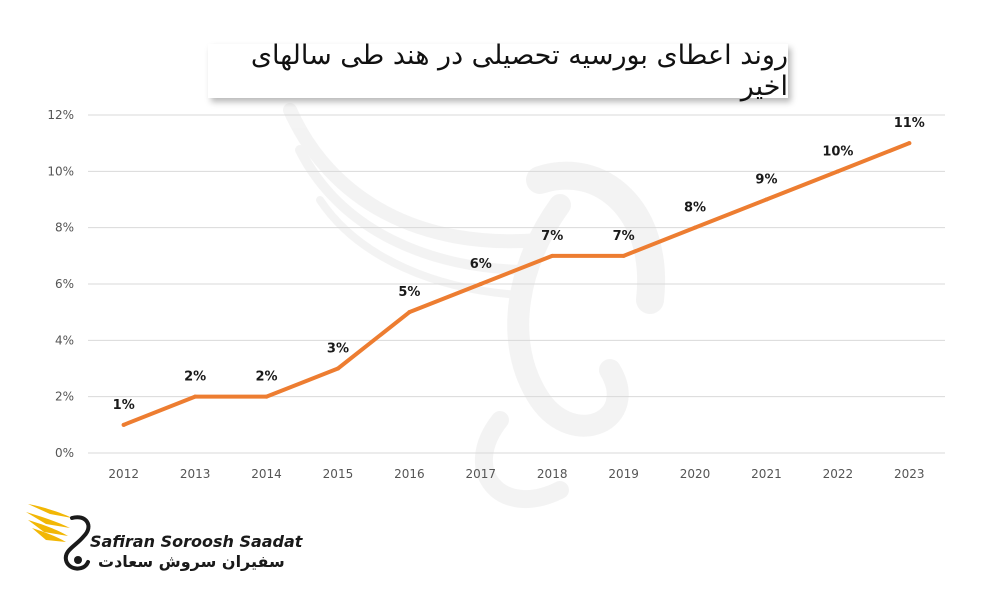 This screenshot has width=1000, height=600. What do you see at coordinates (481, 474) in the screenshot?
I see `x-tick-label: 2017` at bounding box center [481, 474].